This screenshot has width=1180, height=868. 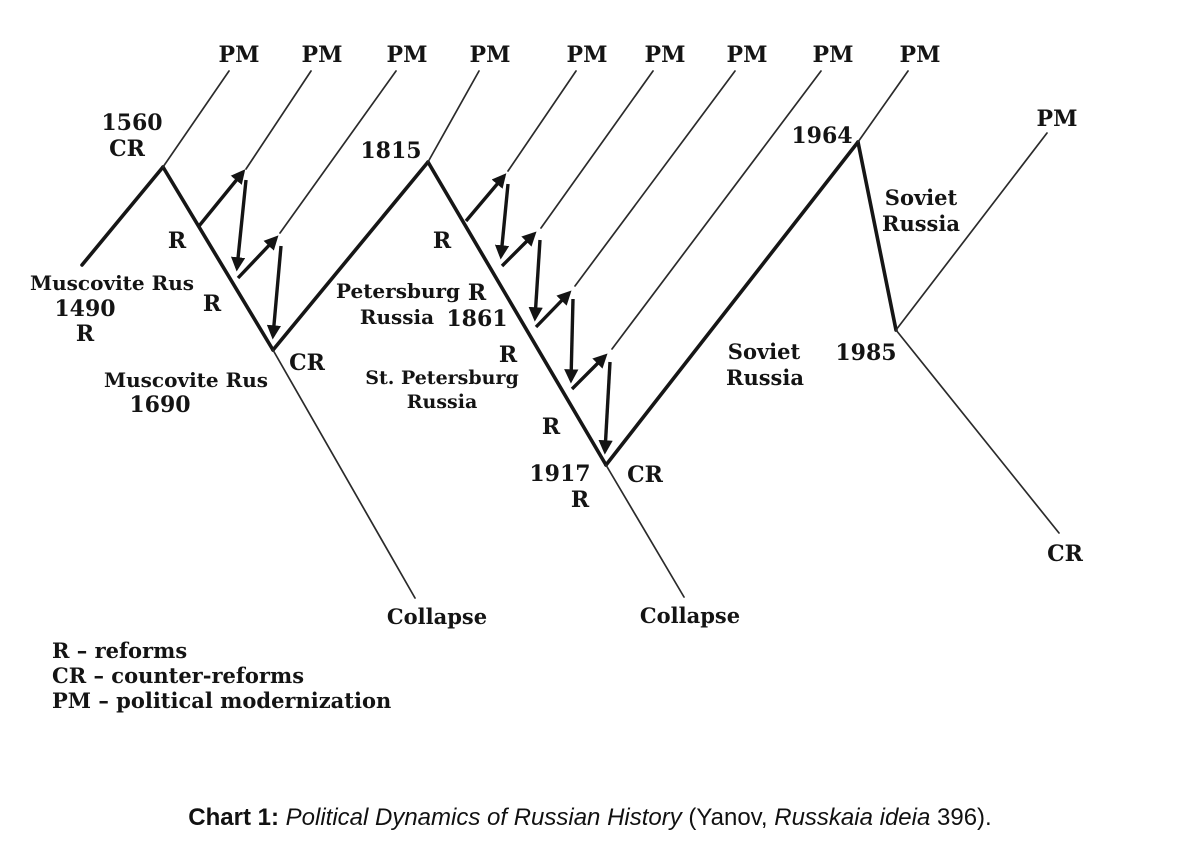 What do you see at coordinates (274, 292) in the screenshot?
I see `reform-arrow-down-1b` at bounding box center [274, 292].